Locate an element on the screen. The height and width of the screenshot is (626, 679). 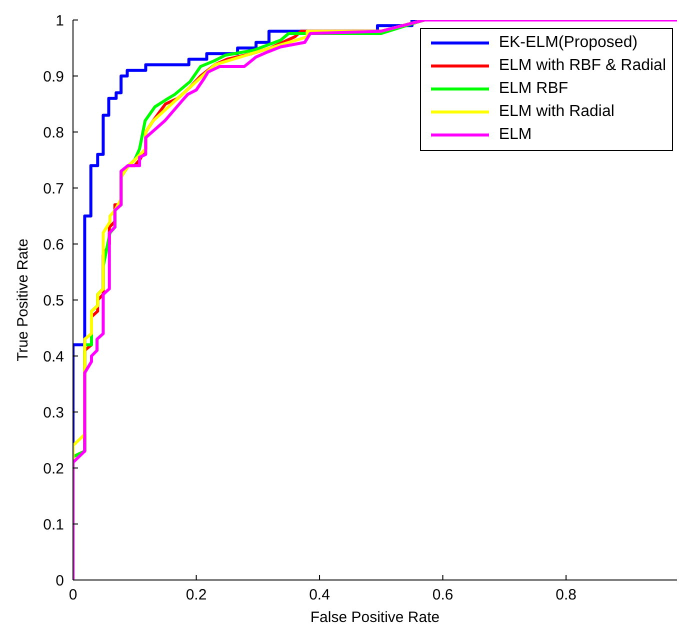
y-tick-label: 0.8 is located at coordinates (53, 133).